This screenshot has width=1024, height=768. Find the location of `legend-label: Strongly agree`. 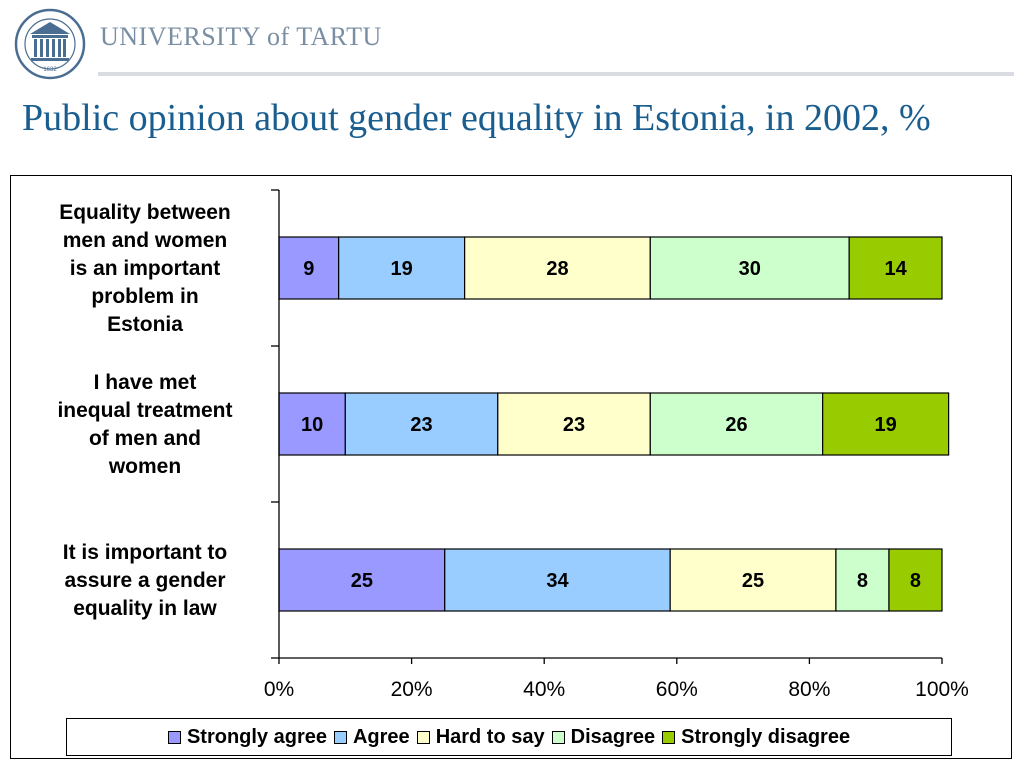

legend-label: Strongly agree is located at coordinates (256, 736).